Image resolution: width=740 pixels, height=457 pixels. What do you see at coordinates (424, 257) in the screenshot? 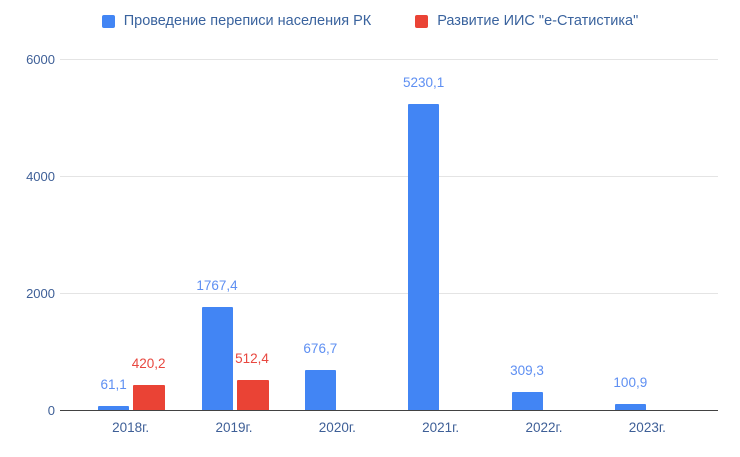
I see `bar-series0-2021г.` at bounding box center [424, 257].